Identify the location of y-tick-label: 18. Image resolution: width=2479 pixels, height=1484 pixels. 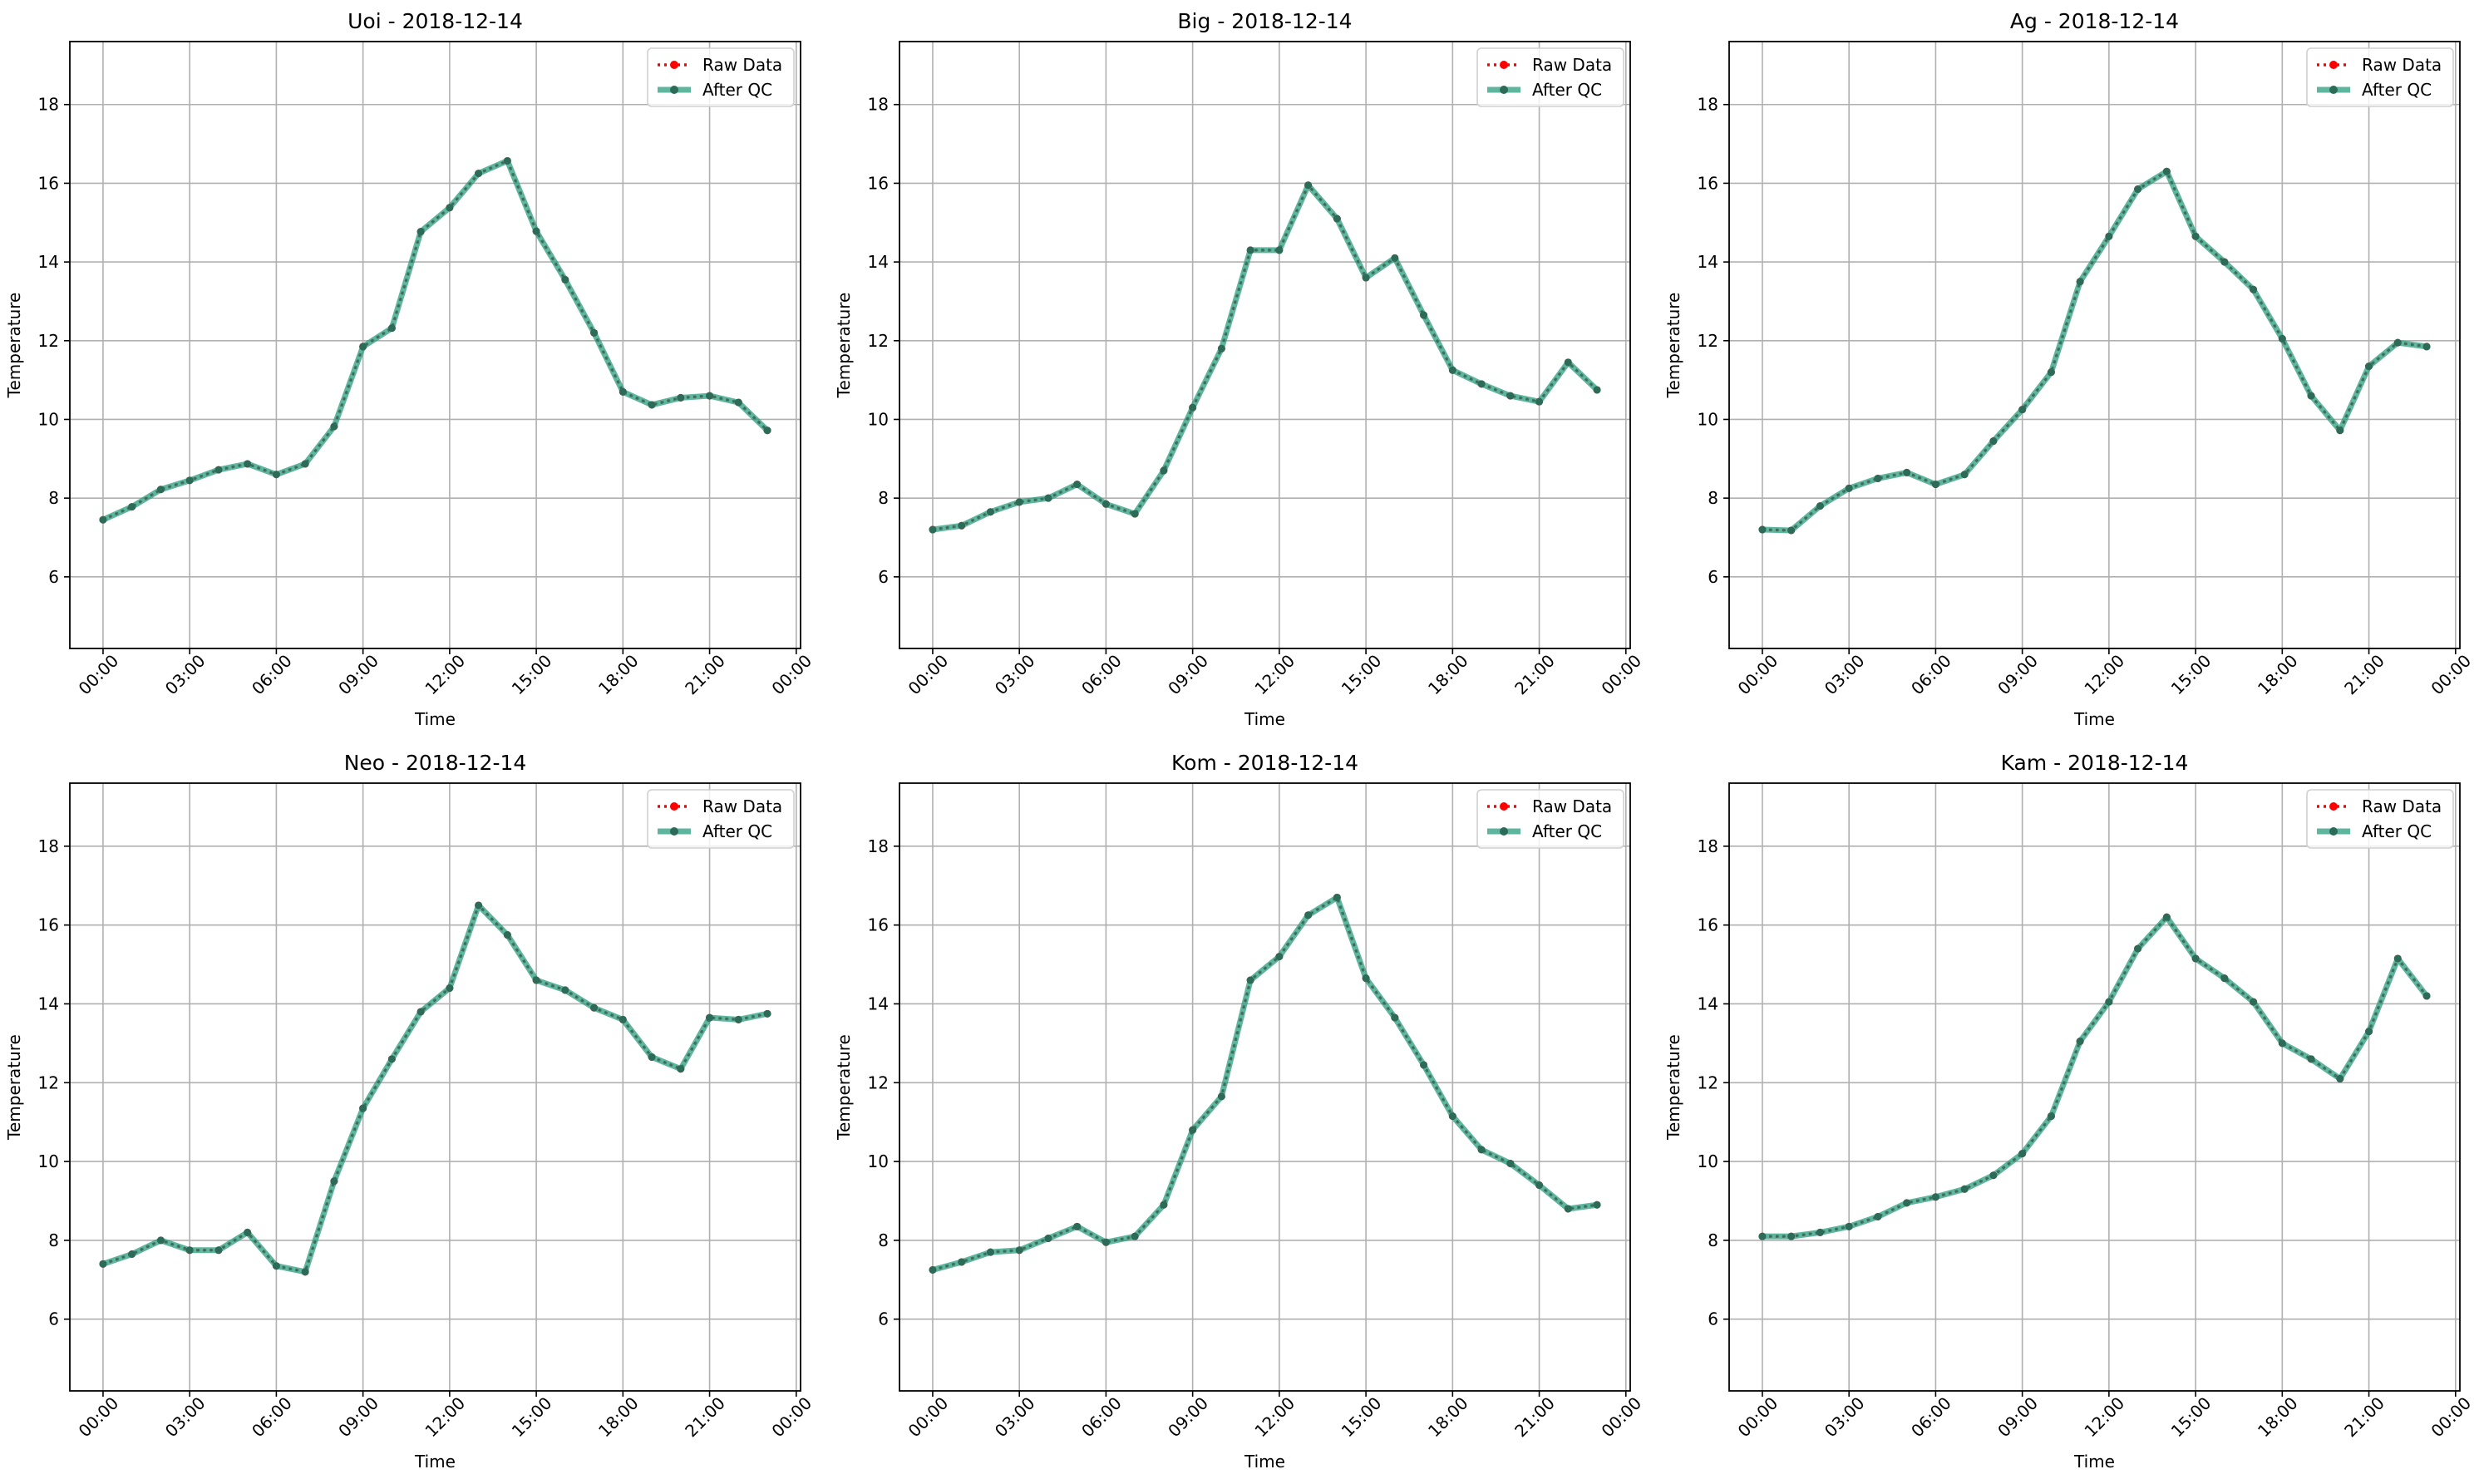
(1708, 105).